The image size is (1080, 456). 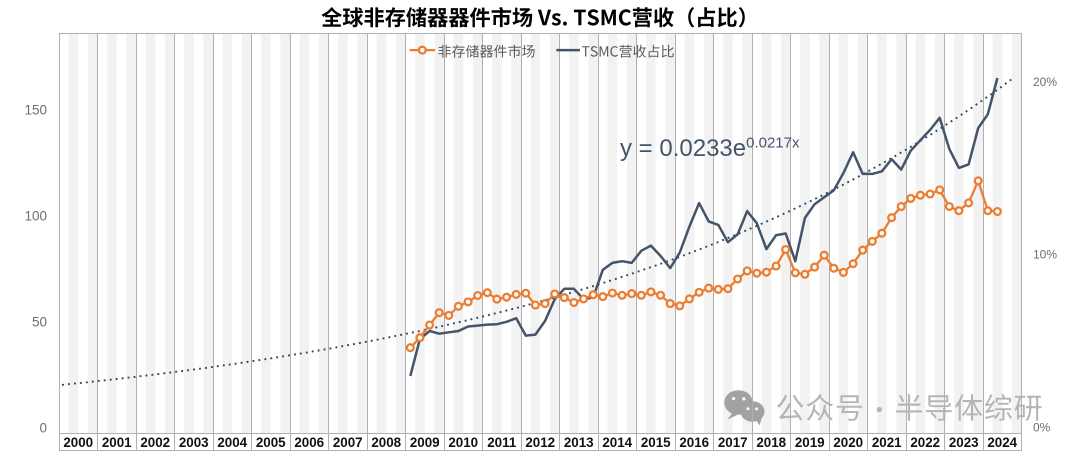 What do you see at coordinates (579, 442) in the screenshot?
I see `svg-text: 2013` at bounding box center [579, 442].